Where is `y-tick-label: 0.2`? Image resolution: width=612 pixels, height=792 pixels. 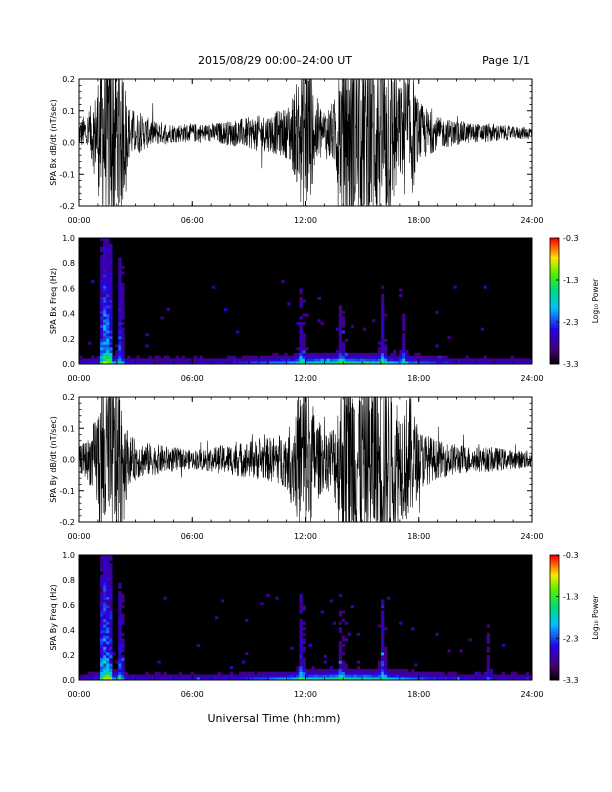
y-tick-label: 0.2 is located at coordinates (68, 79).